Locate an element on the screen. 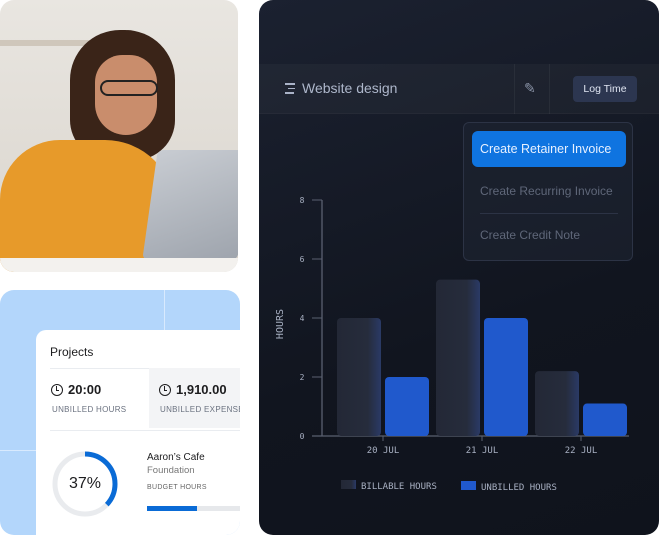  y-tick-label: 8 is located at coordinates (302, 200).